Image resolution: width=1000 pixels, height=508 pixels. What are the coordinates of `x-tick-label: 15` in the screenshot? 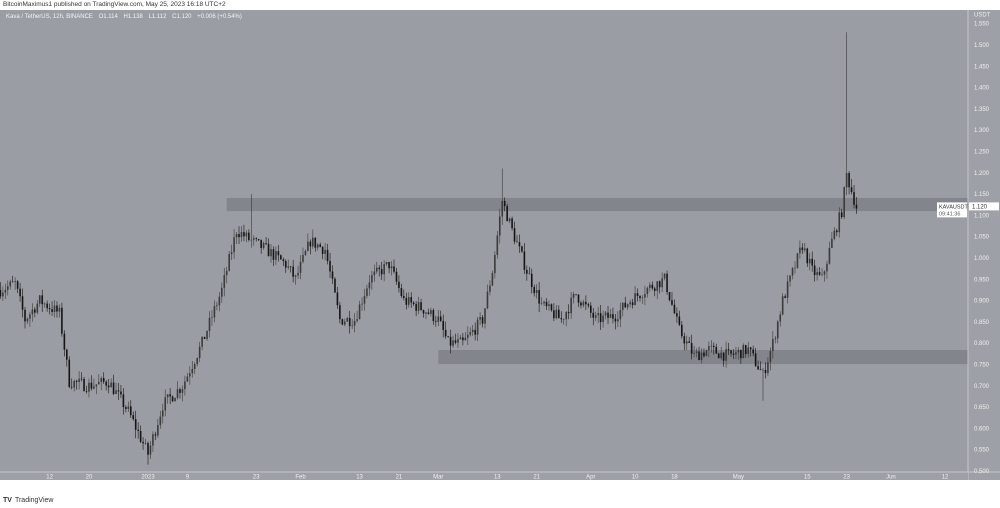 It's located at (807, 478).